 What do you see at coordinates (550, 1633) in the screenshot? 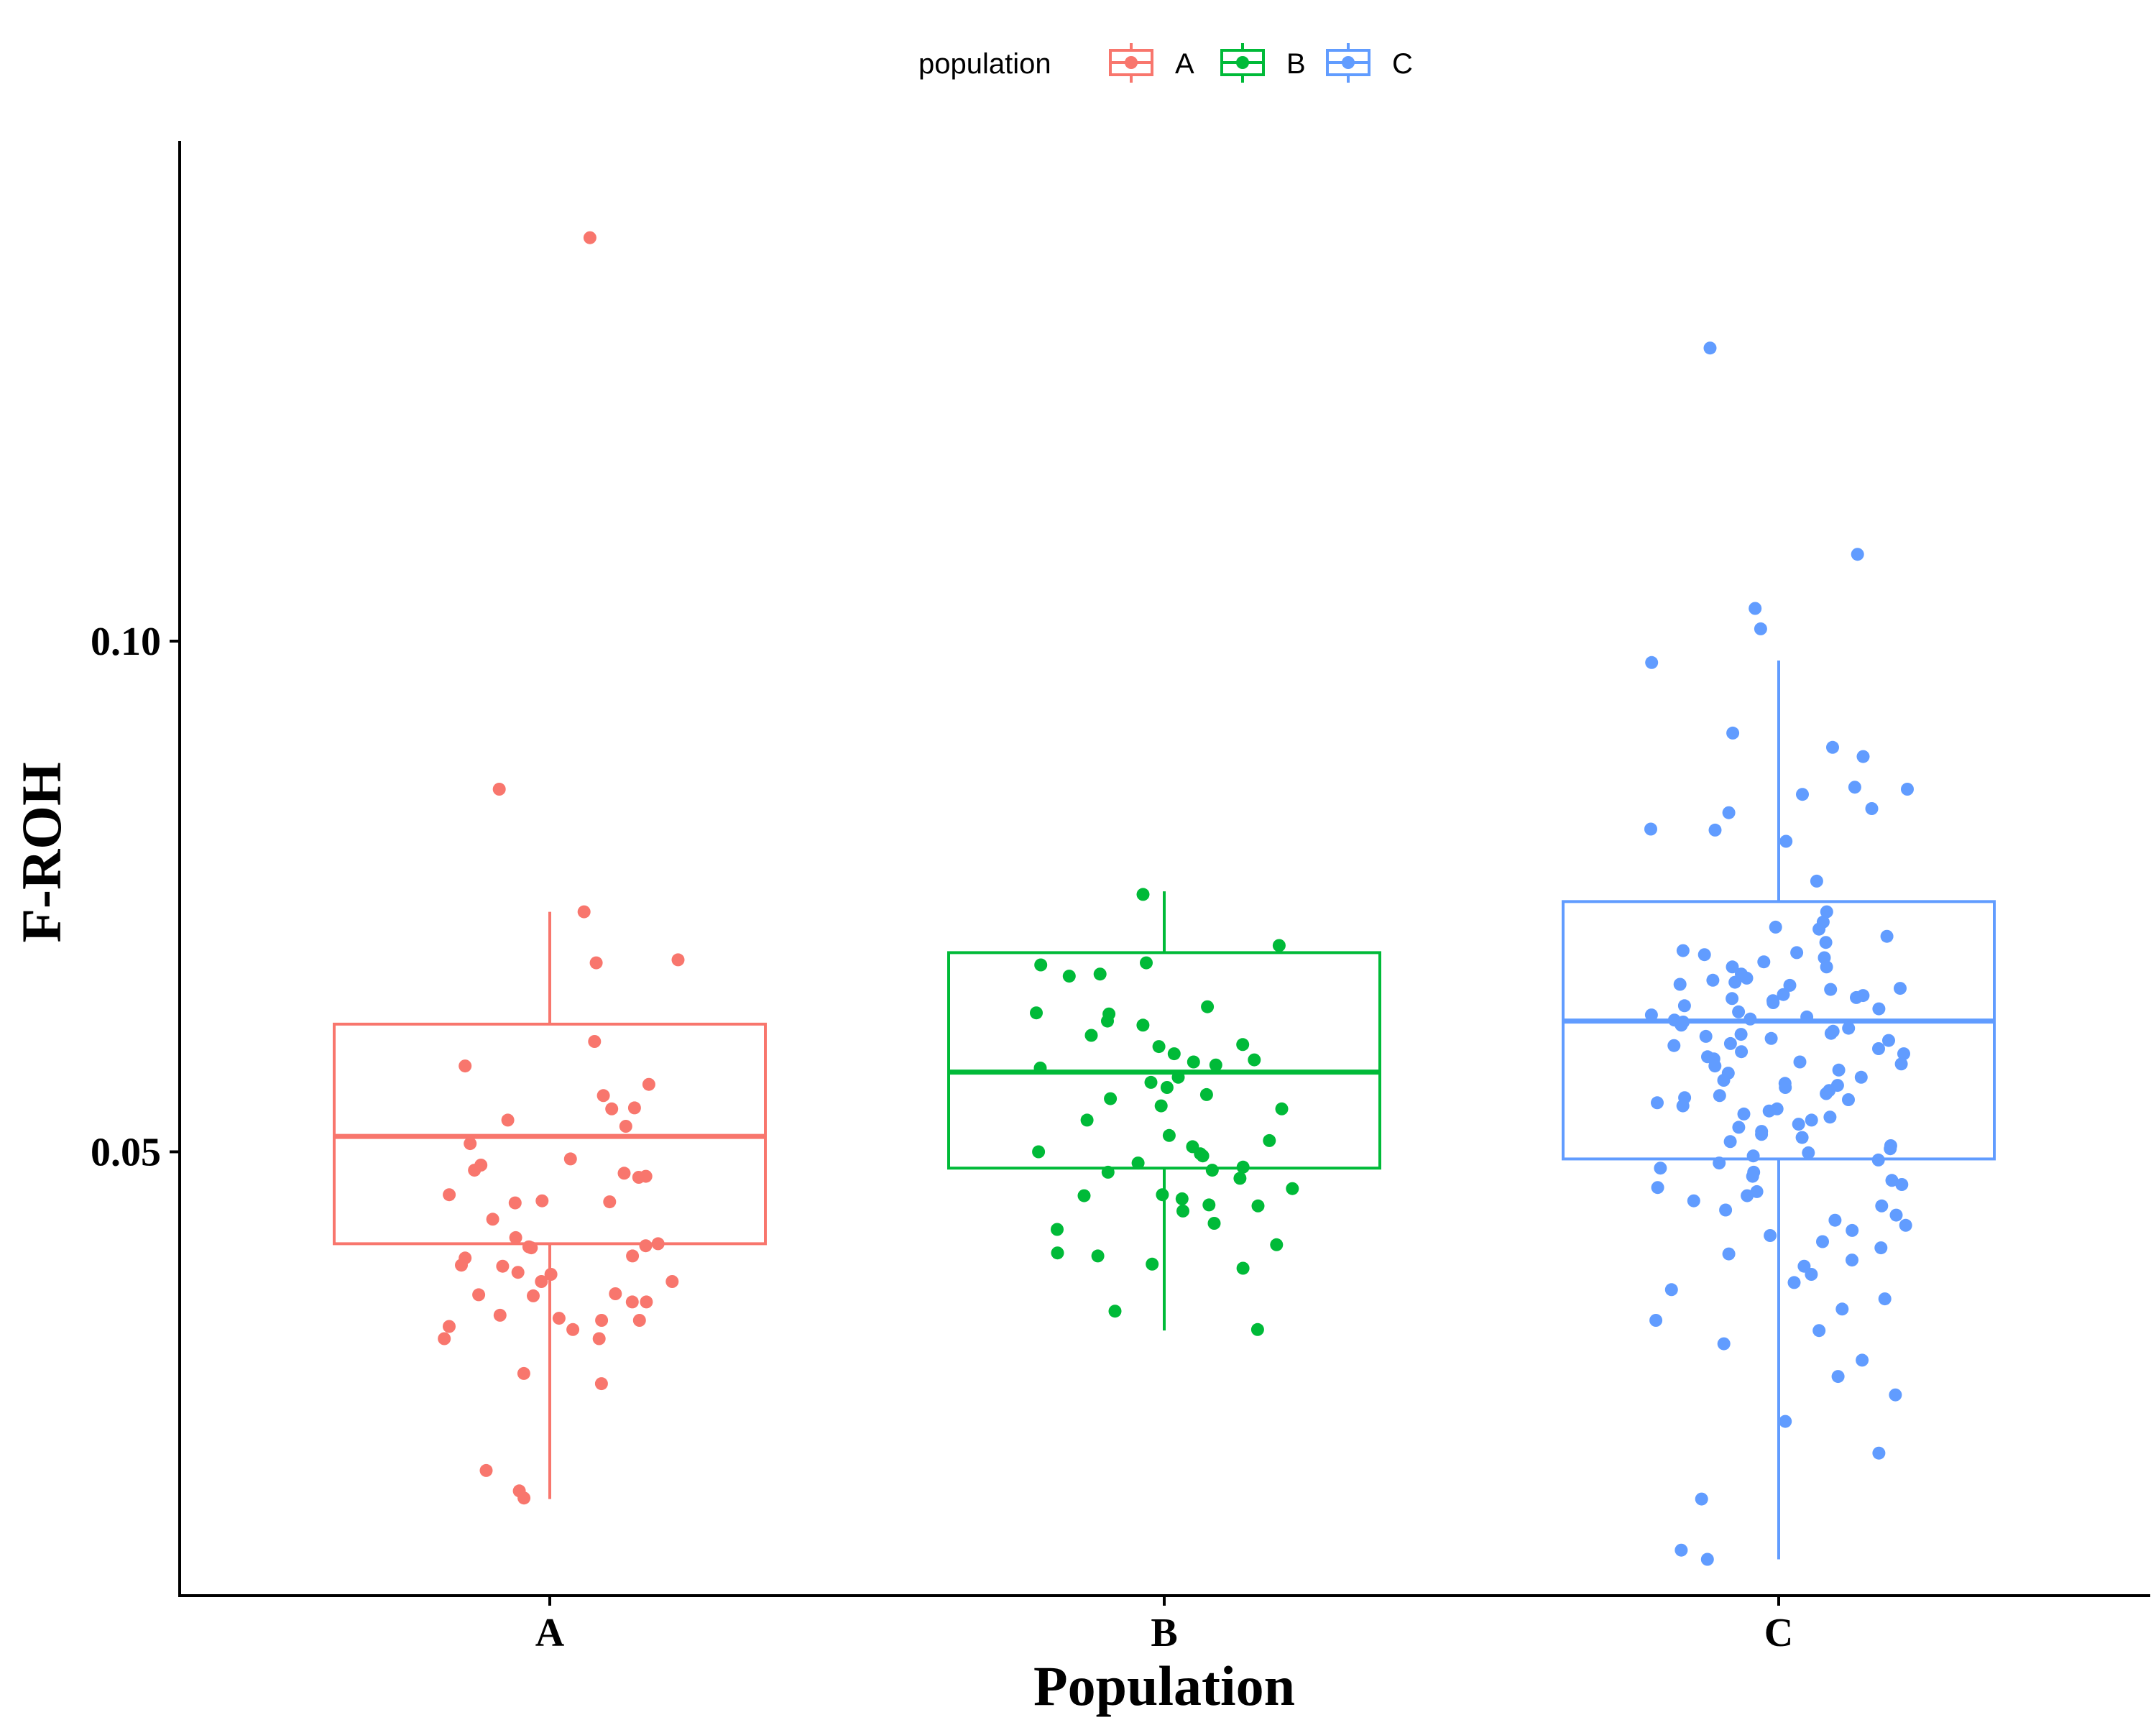
I see `x-tick-label: A` at bounding box center [550, 1633].